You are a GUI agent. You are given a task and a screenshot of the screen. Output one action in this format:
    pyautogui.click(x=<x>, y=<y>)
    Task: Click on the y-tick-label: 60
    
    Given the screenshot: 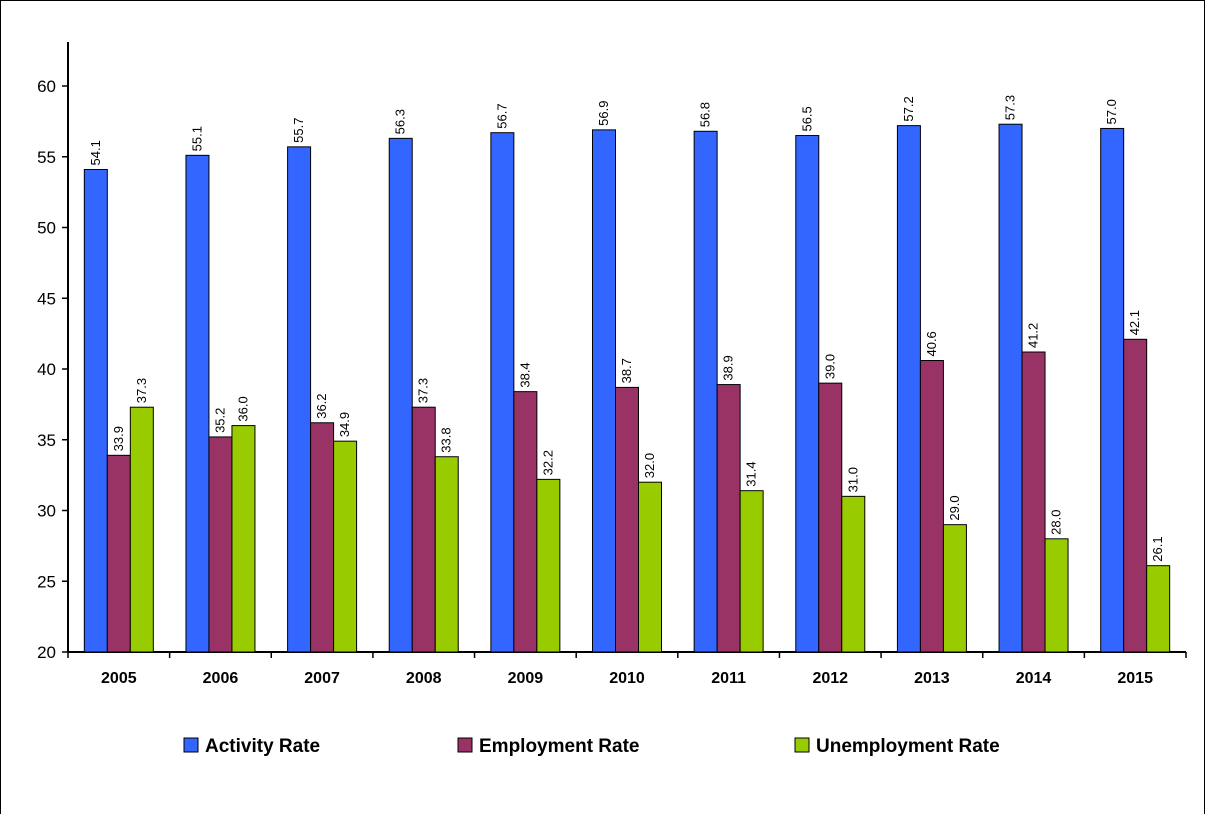 What is the action you would take?
    pyautogui.click(x=46, y=86)
    